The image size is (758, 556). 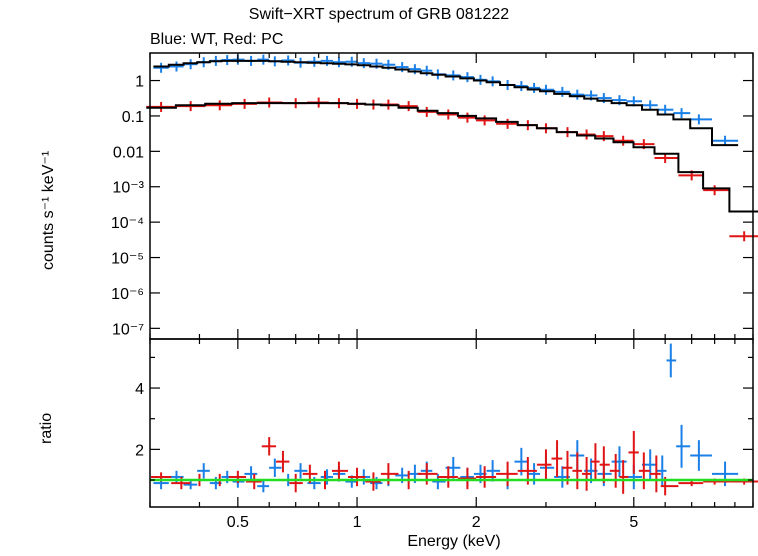 I want to click on x-axis-label: Energy (keV), so click(x=454, y=541).